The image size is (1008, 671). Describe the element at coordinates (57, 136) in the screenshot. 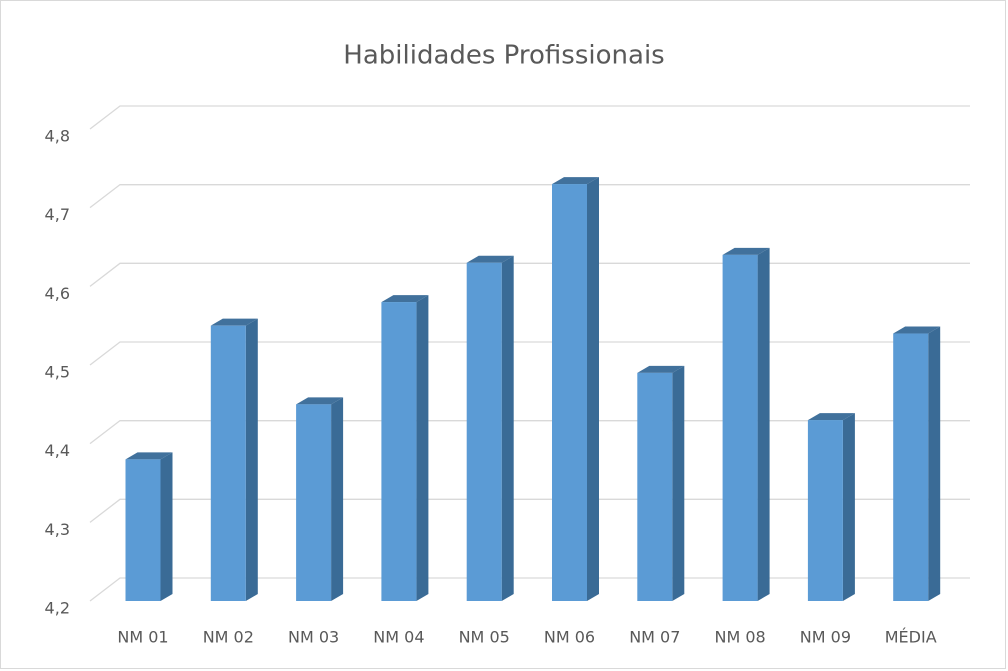

I see `y-tick-label: 4,8` at that location.